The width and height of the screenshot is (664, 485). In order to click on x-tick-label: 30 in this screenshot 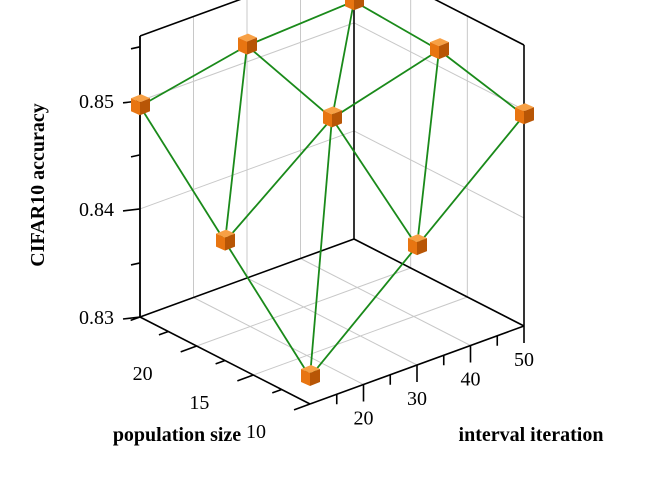, I will do `click(417, 399)`.